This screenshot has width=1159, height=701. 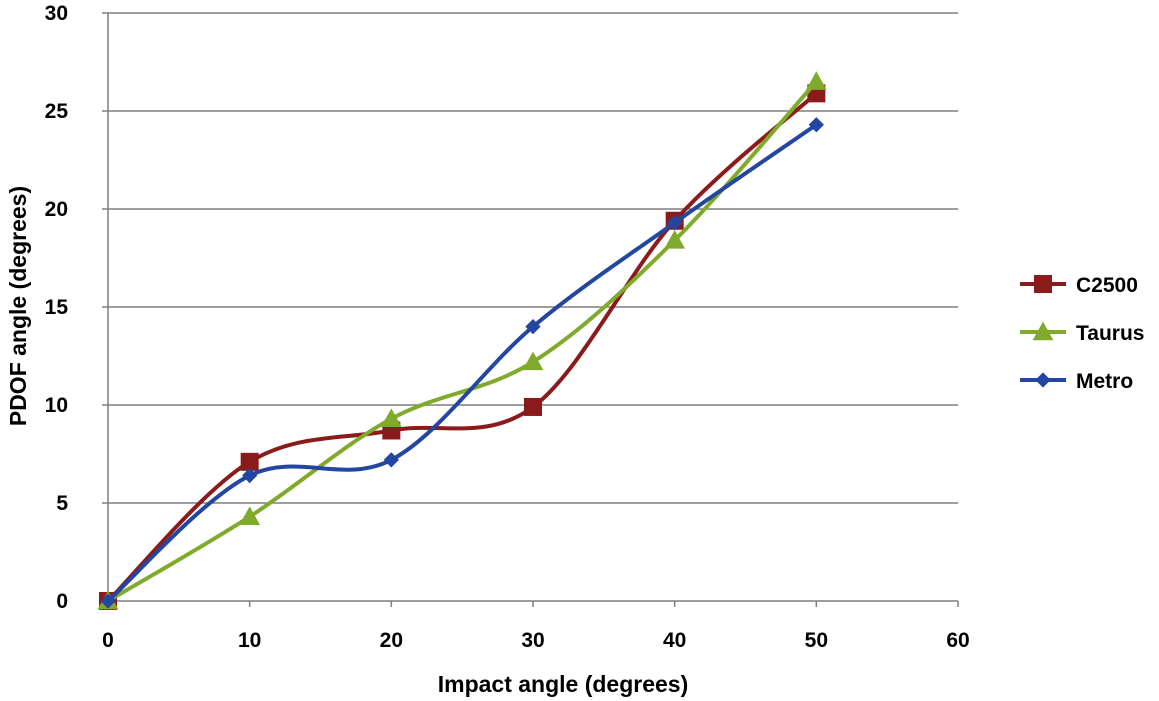 I want to click on legend-label-metro: Metro, so click(x=1104, y=381).